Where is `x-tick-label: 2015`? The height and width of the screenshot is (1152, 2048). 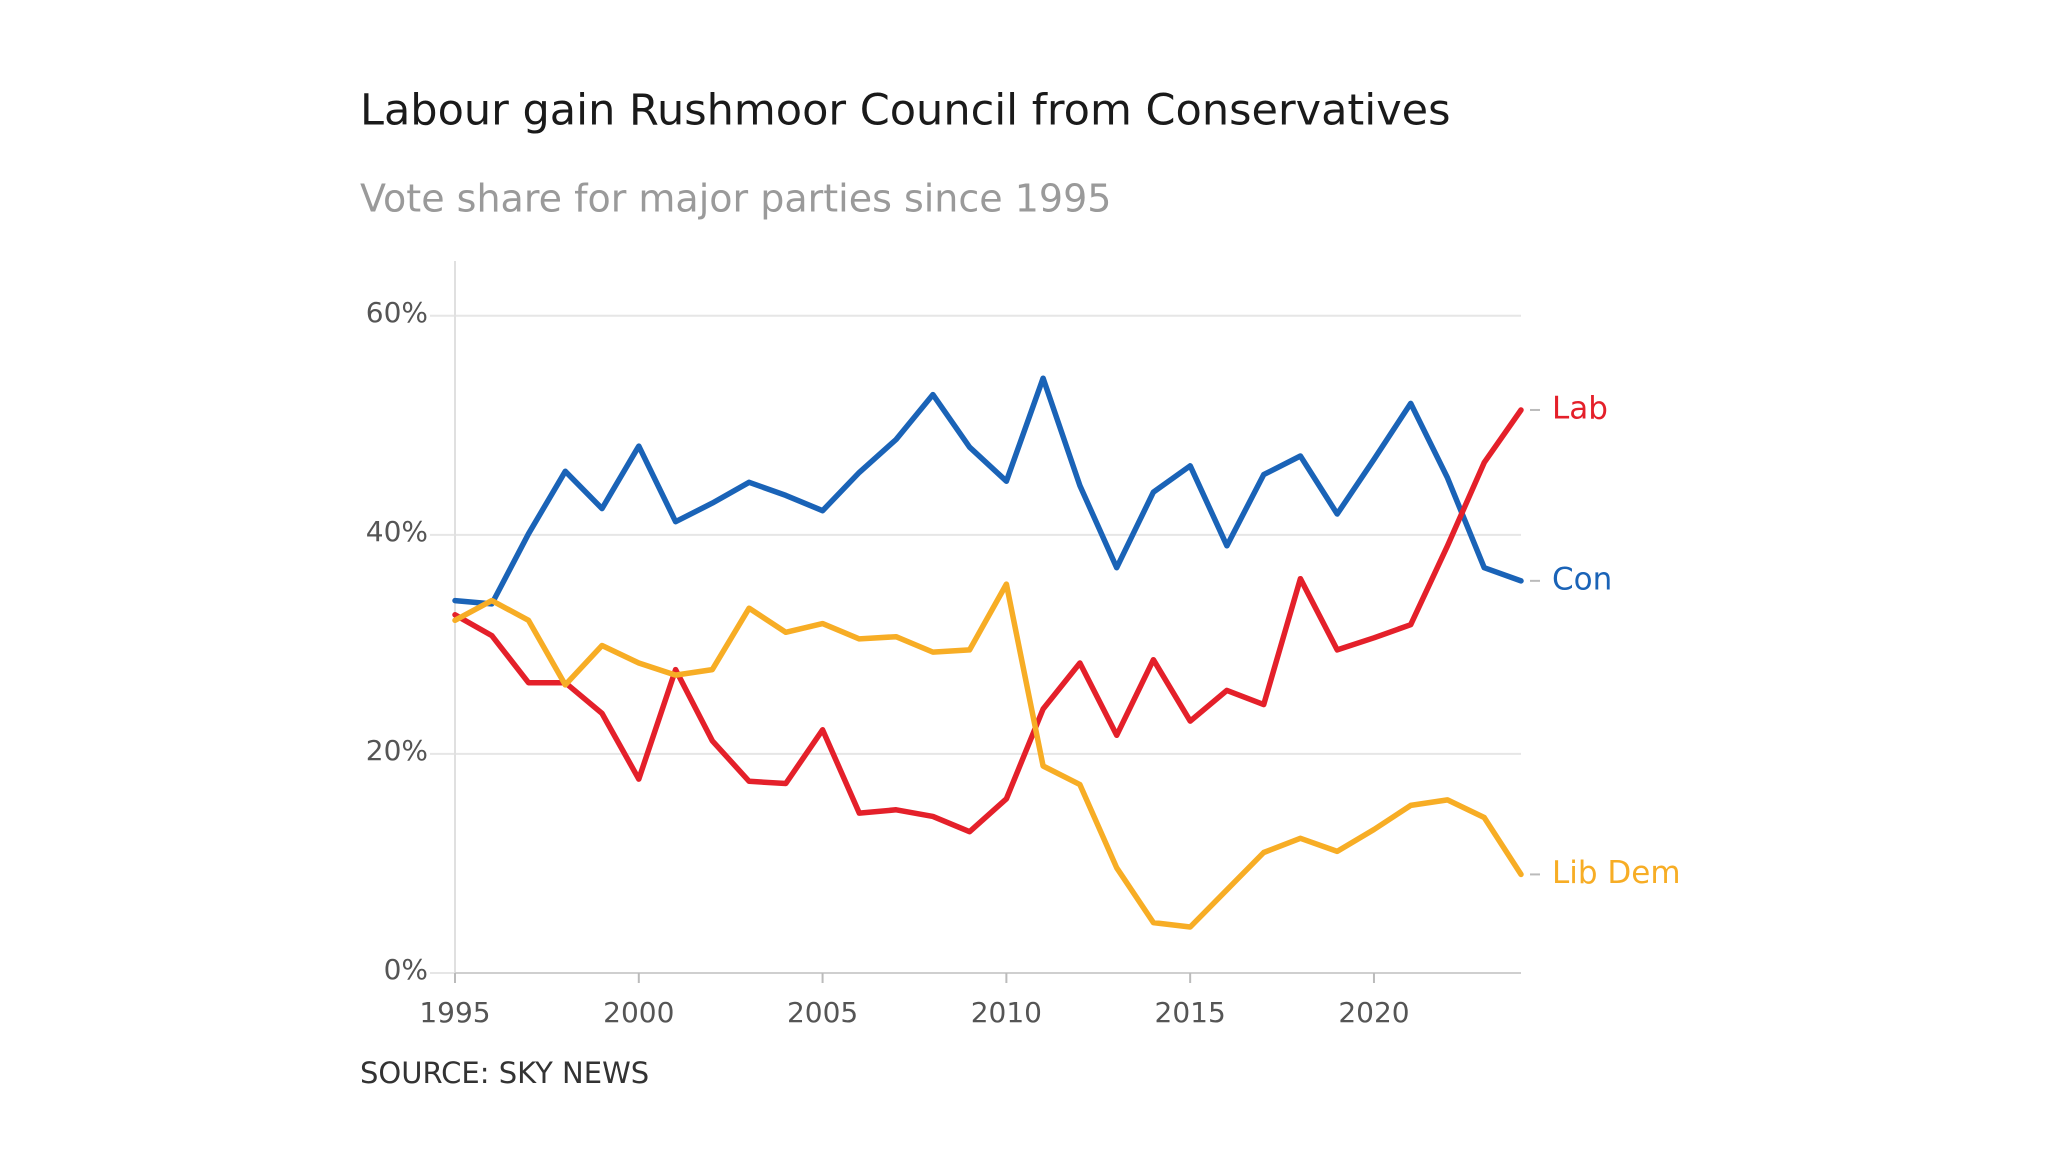 x-tick-label: 2015 is located at coordinates (1190, 1012).